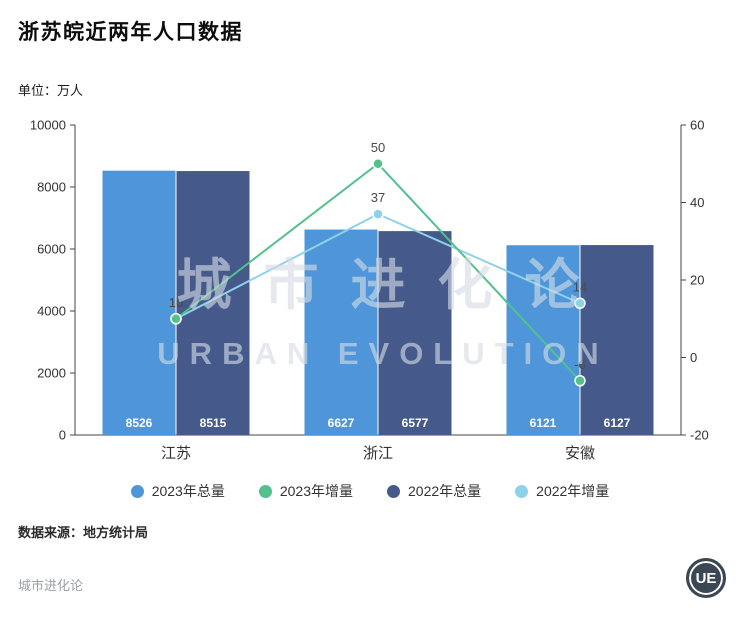 This screenshot has width=740, height=617. Describe the element at coordinates (378, 197) in the screenshot. I see `point-label: 37` at that location.